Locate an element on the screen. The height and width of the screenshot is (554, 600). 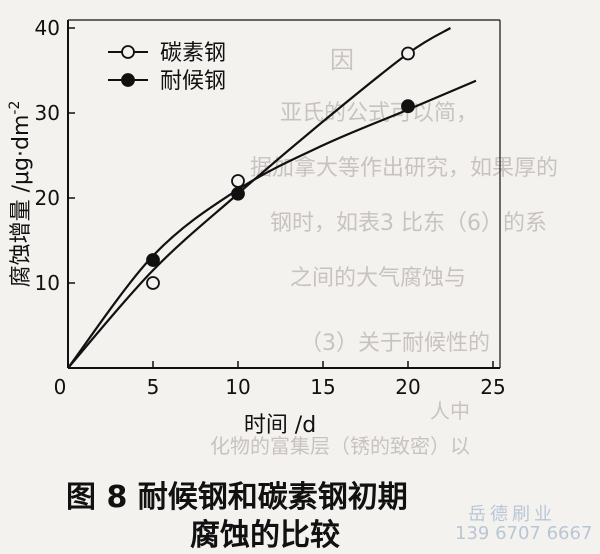
x-tick-label: 0 is located at coordinates (60, 387).